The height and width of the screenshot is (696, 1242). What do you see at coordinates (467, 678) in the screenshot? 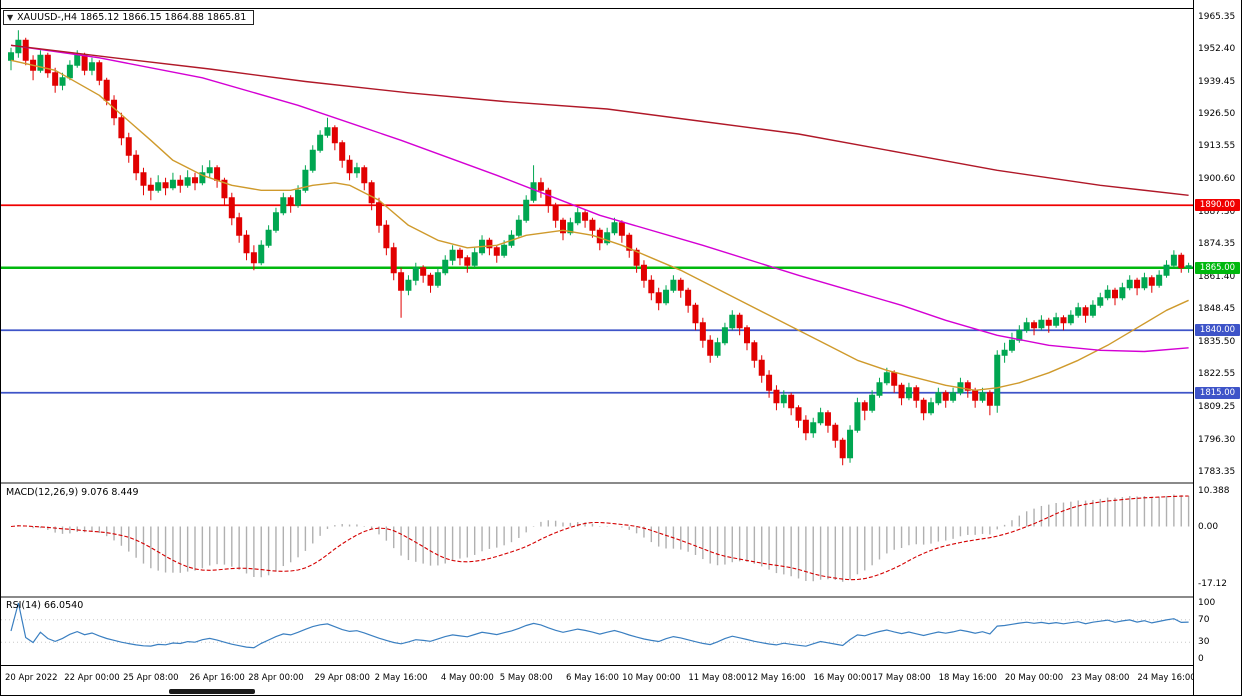
I see `time-axis-label: 4 May 00:00` at bounding box center [467, 678].